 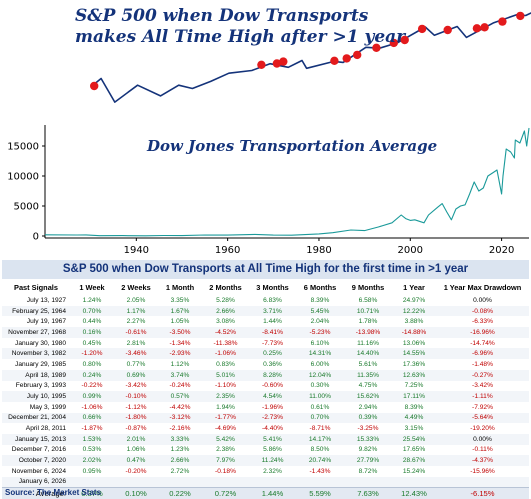 What do you see at coordinates (46, 322) in the screenshot?
I see `signal-date-cell: July 19, 1967` at bounding box center [46, 322].